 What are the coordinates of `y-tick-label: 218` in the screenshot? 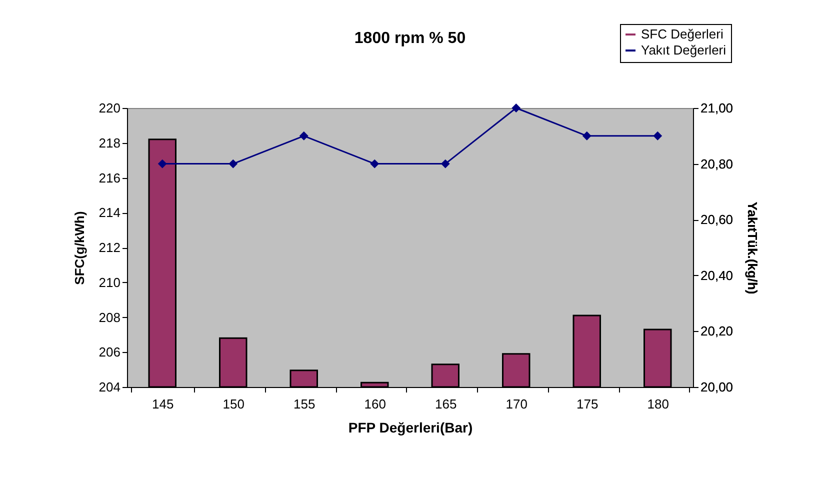 It's located at (109, 142).